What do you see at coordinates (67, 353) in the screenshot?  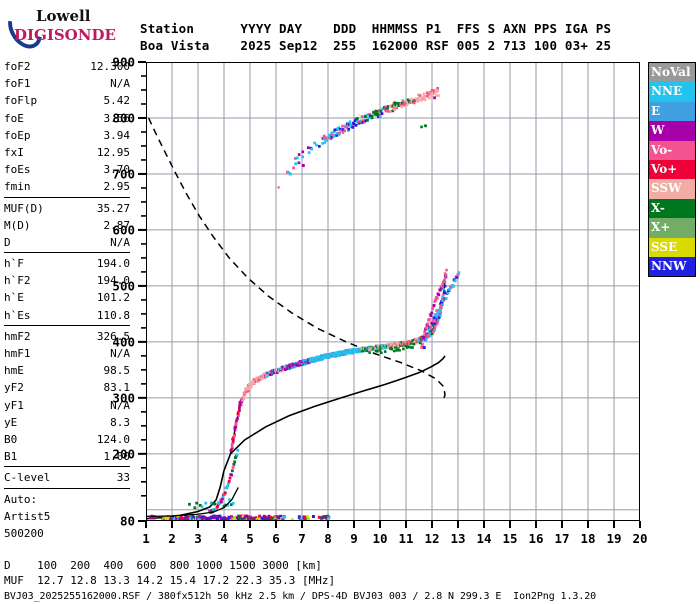 I see `param-row: hmF1 N/A` at bounding box center [67, 353].